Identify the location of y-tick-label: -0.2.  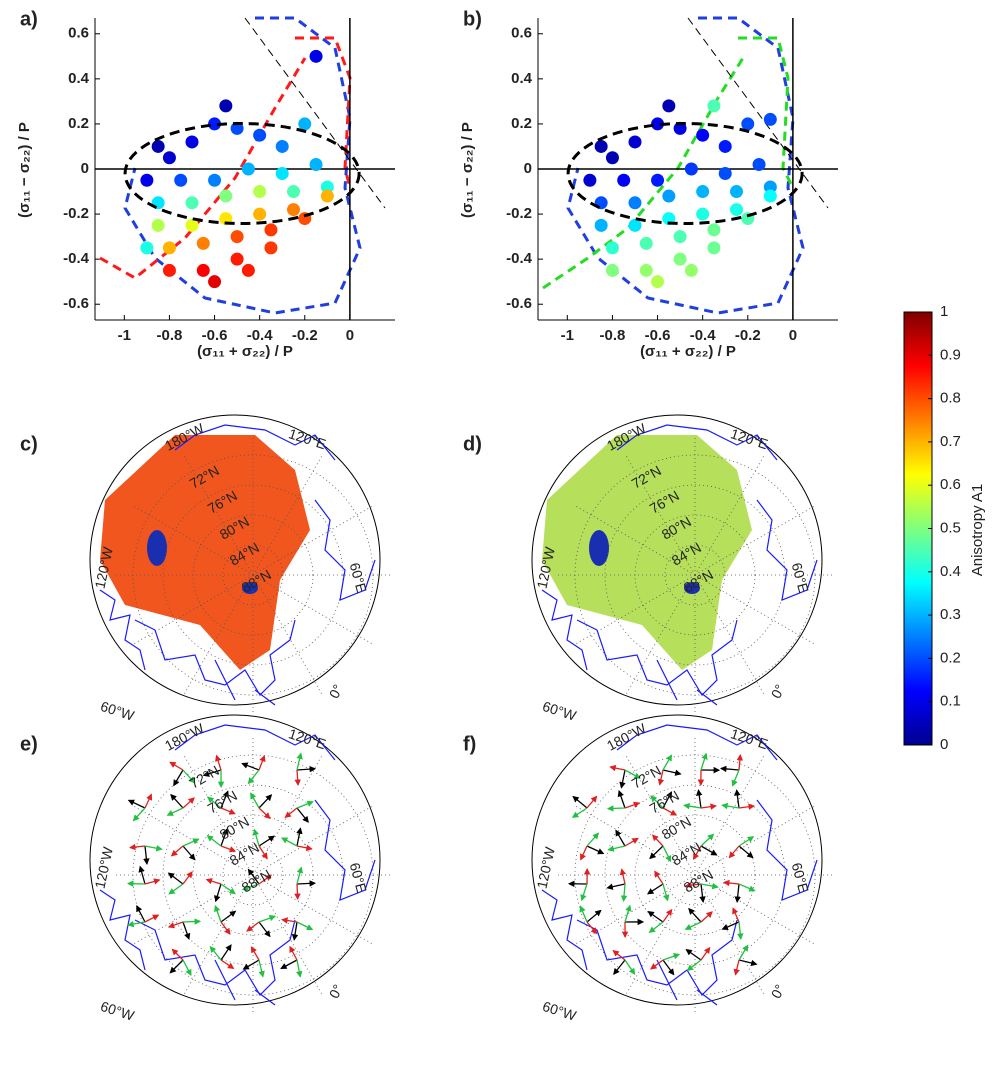
(519, 213).